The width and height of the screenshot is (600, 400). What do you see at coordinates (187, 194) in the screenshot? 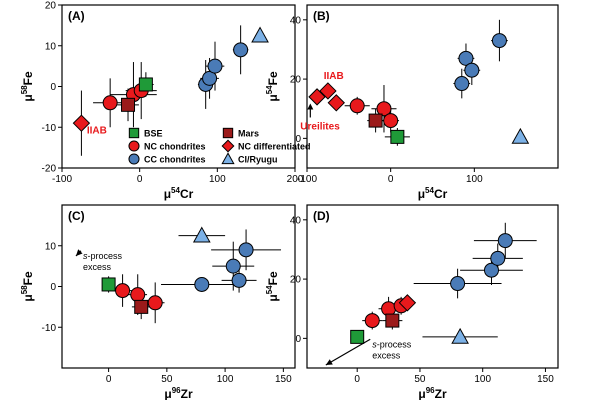
I see `x-axis-label-element: Cr` at bounding box center [187, 194].